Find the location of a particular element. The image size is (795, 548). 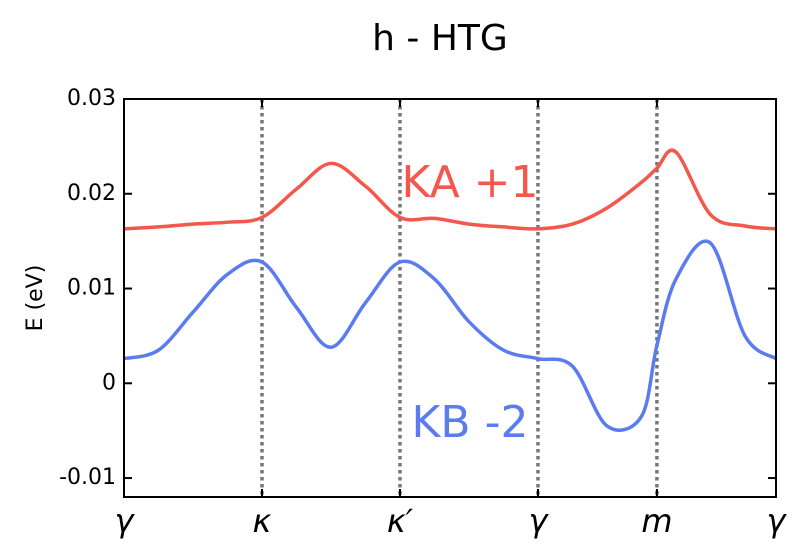

y-tick-label: 0 is located at coordinates (109, 382).